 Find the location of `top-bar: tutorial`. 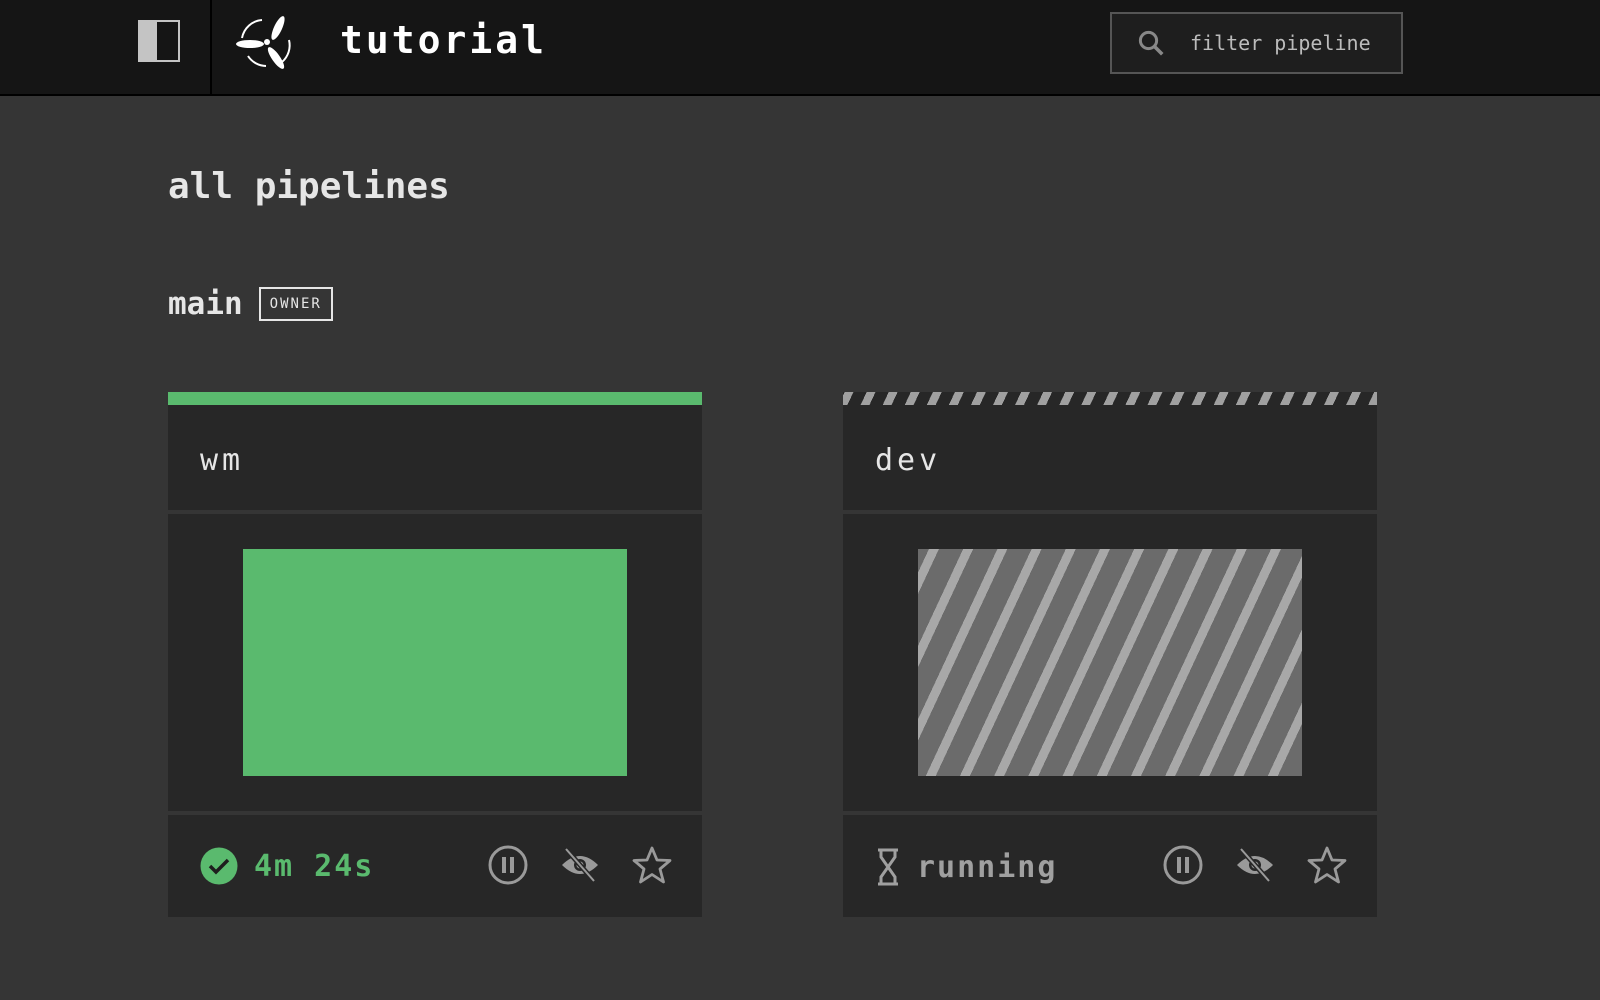

top-bar: tutorial is located at coordinates (800, 48).